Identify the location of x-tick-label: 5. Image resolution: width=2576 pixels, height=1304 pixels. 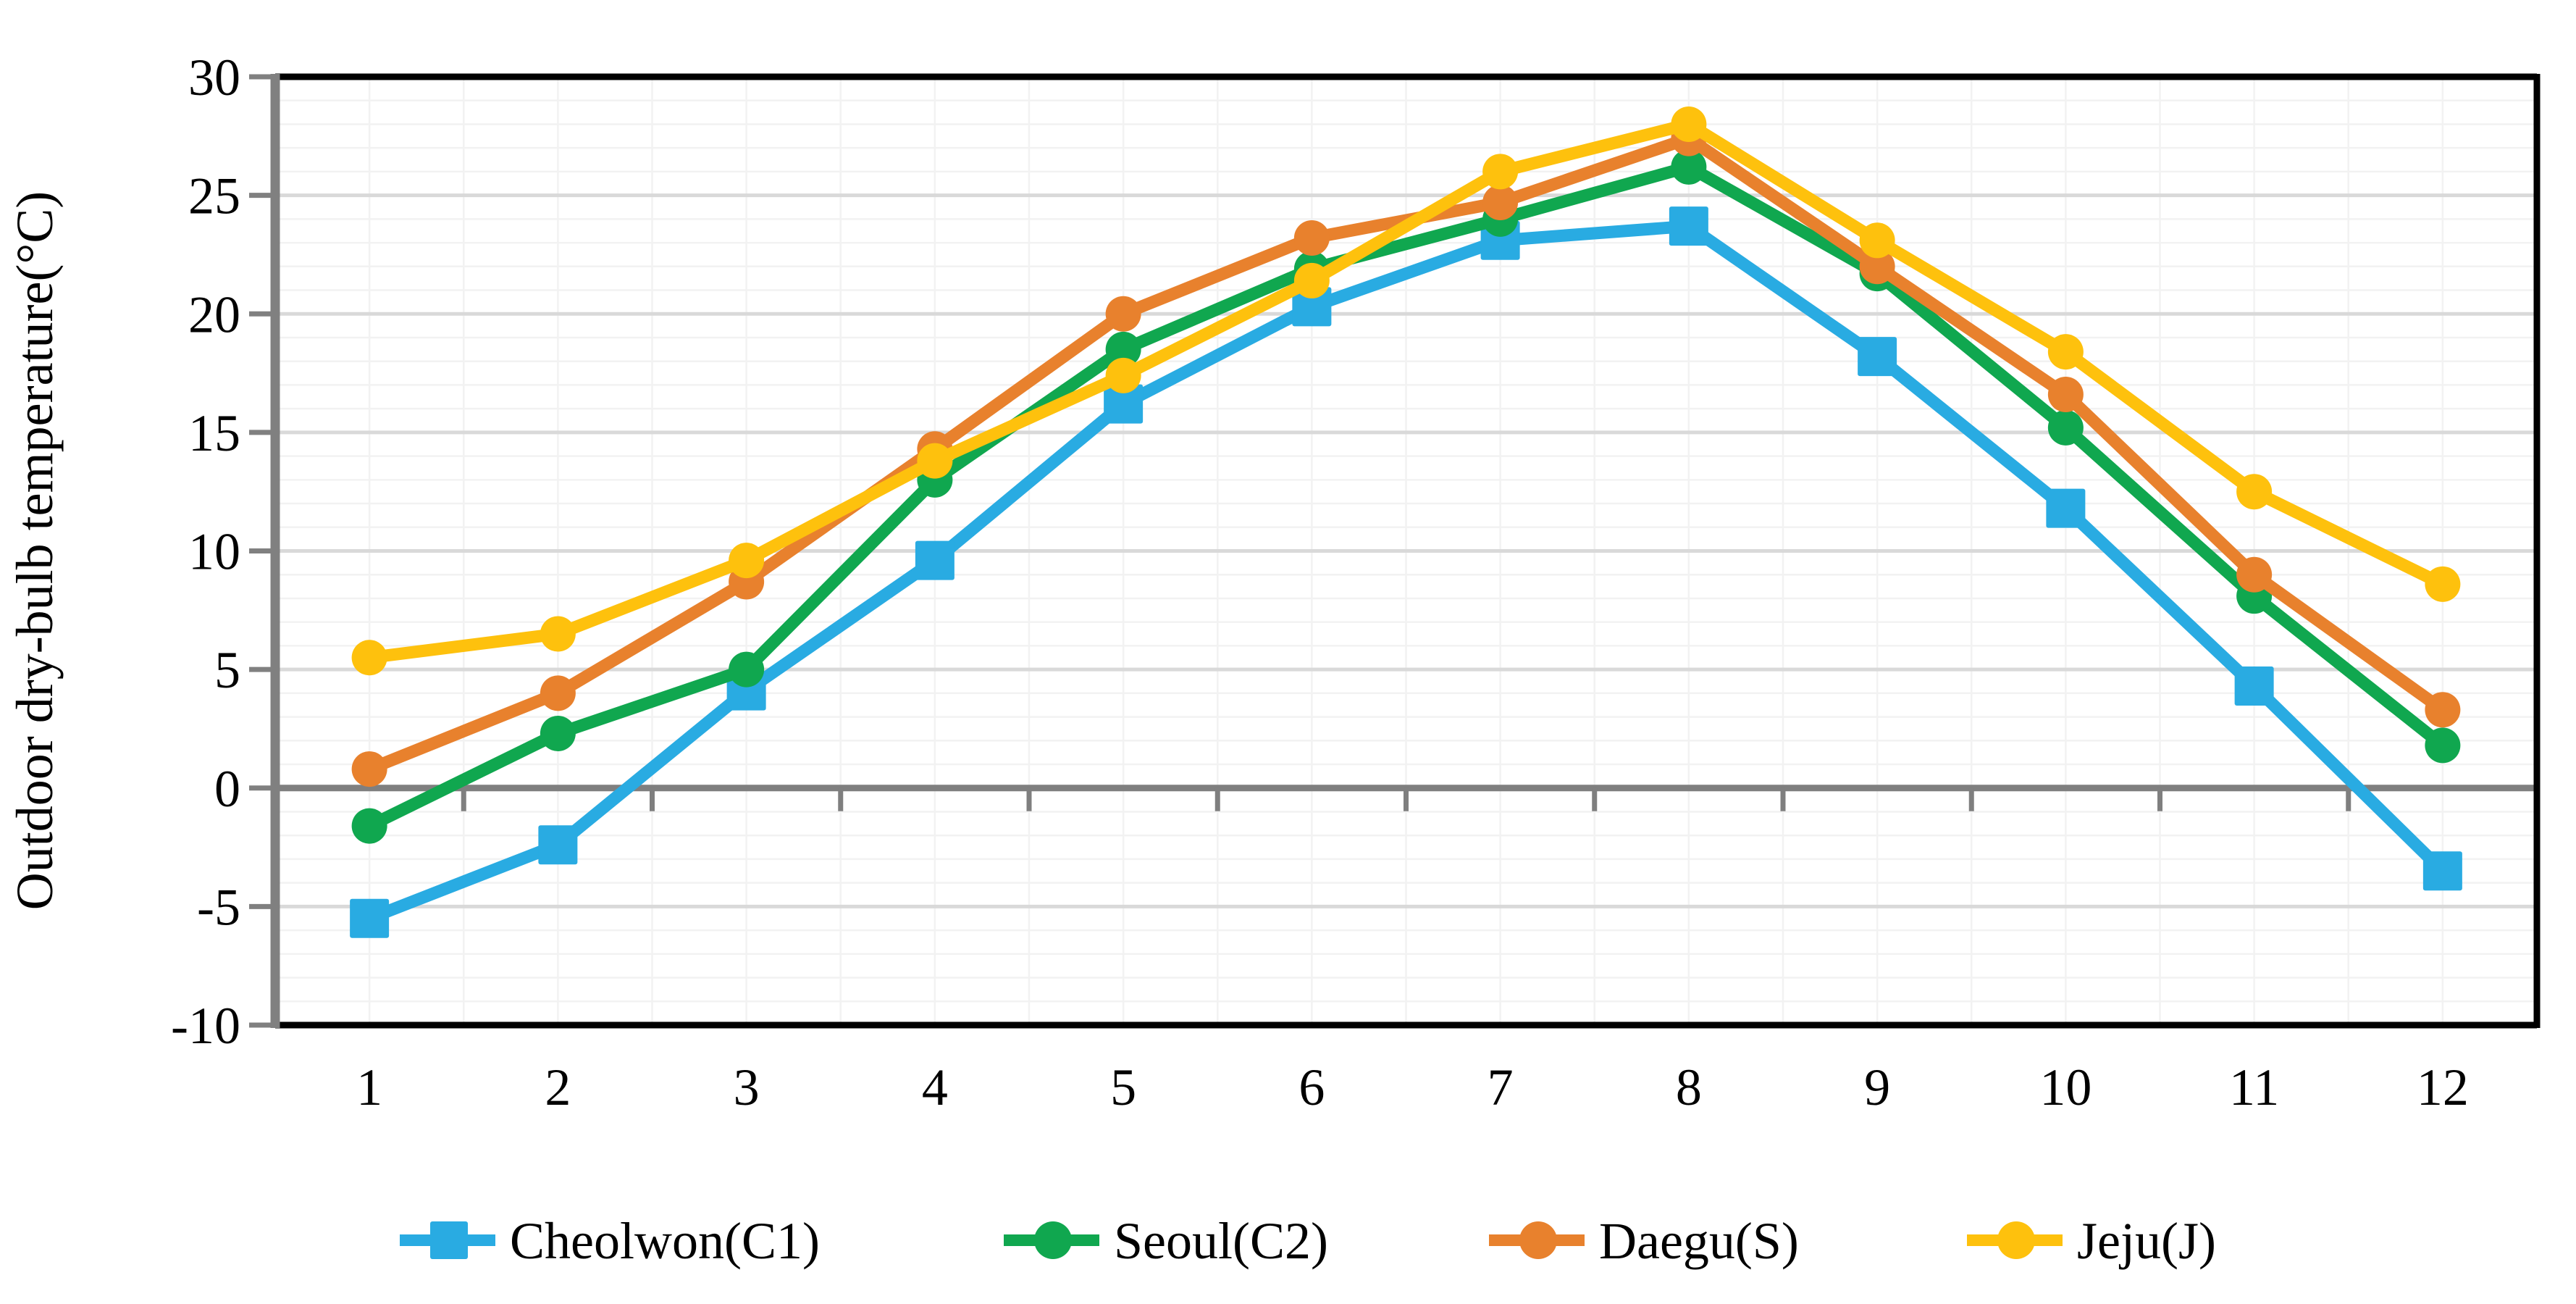
(1123, 1087).